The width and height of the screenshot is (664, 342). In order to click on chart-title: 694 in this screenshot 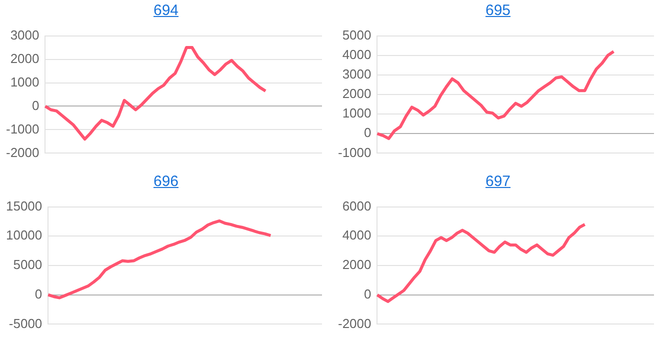, I will do `click(166, 10)`.